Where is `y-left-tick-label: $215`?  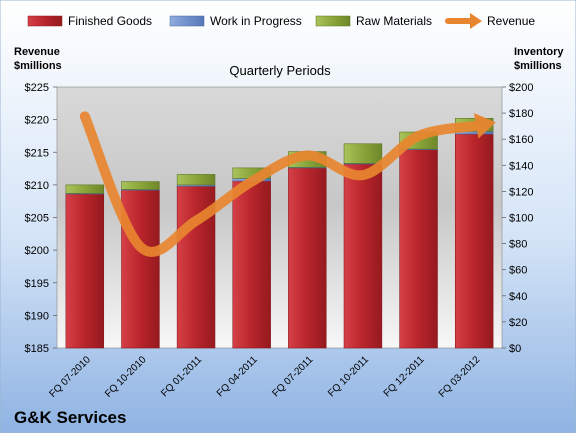 y-left-tick-label: $215 is located at coordinates (37, 153).